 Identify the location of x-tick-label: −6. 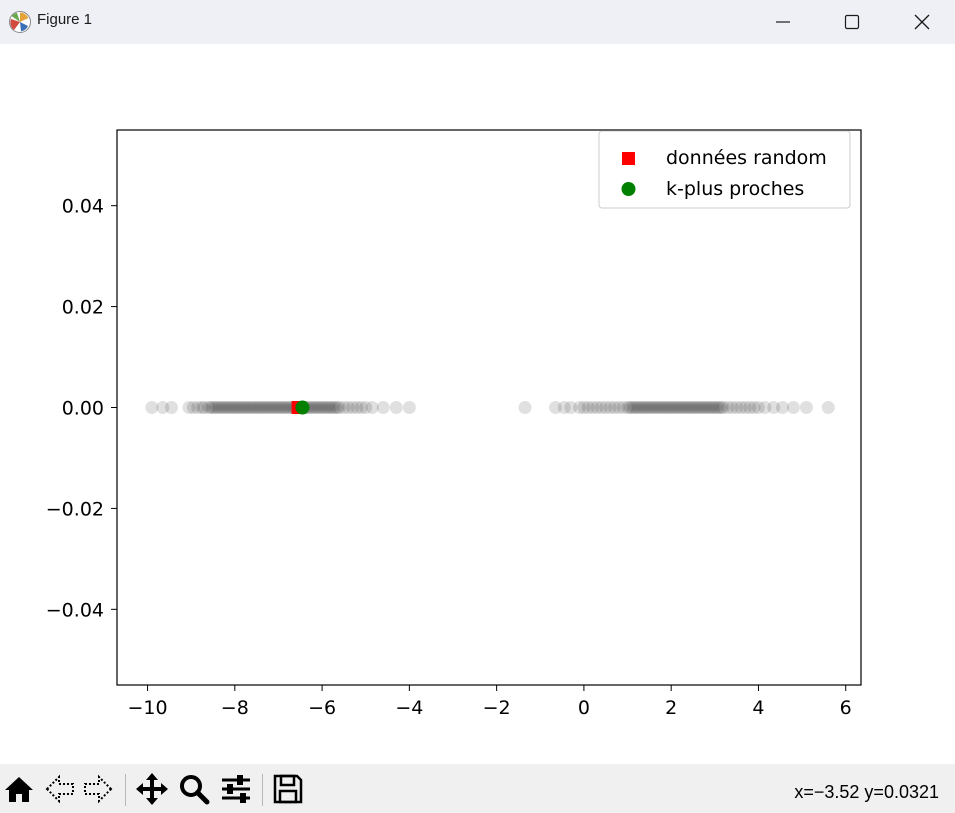
(322, 708).